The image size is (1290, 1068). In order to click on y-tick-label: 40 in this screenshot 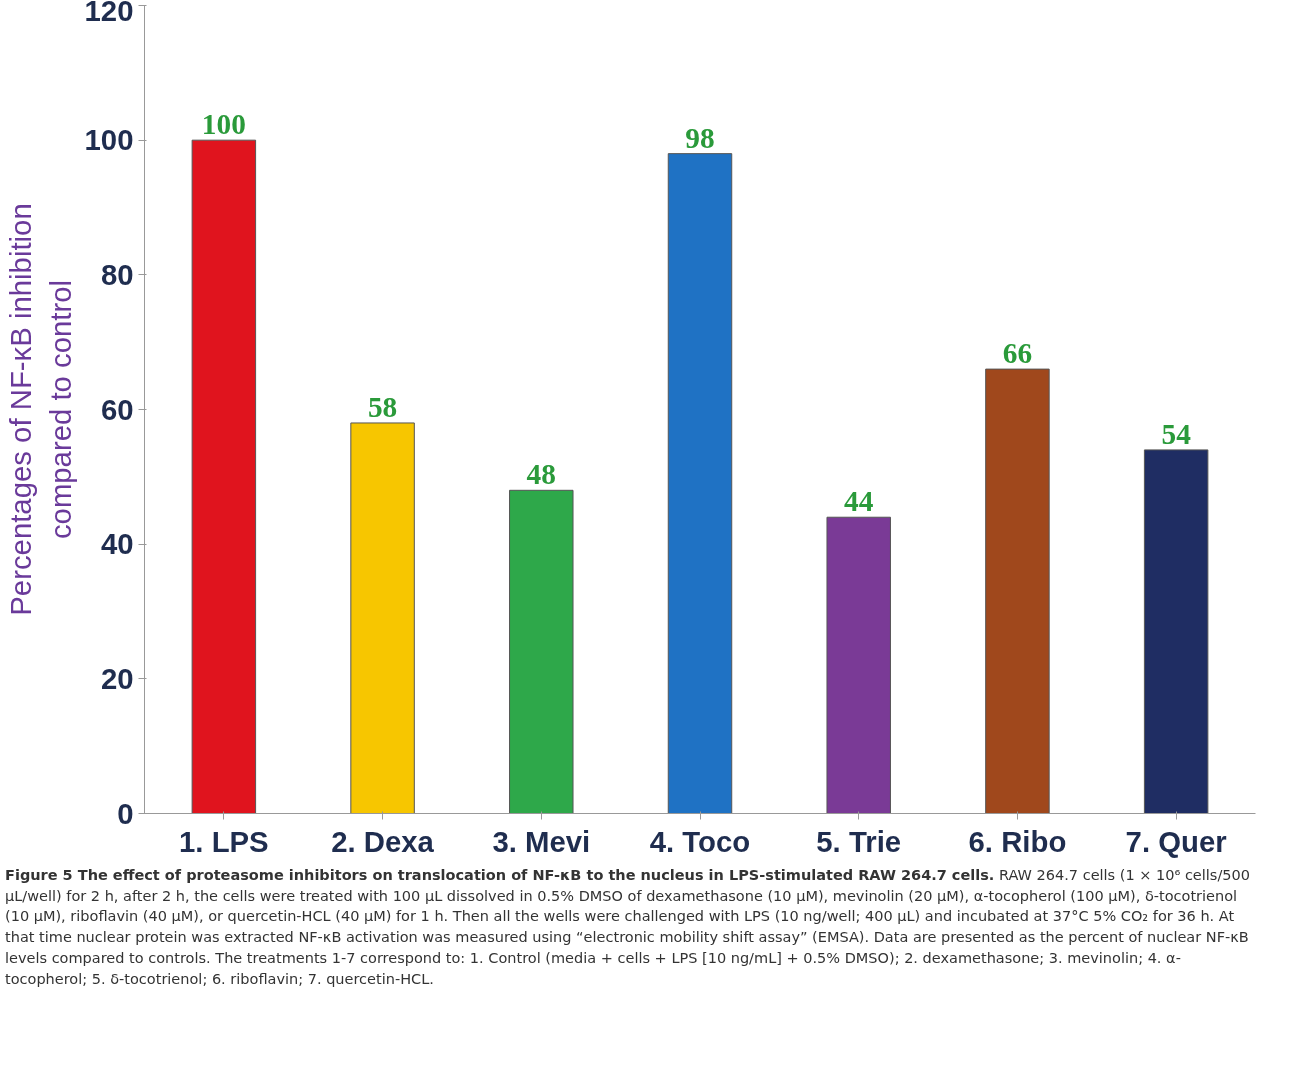, I will do `click(117, 544)`.